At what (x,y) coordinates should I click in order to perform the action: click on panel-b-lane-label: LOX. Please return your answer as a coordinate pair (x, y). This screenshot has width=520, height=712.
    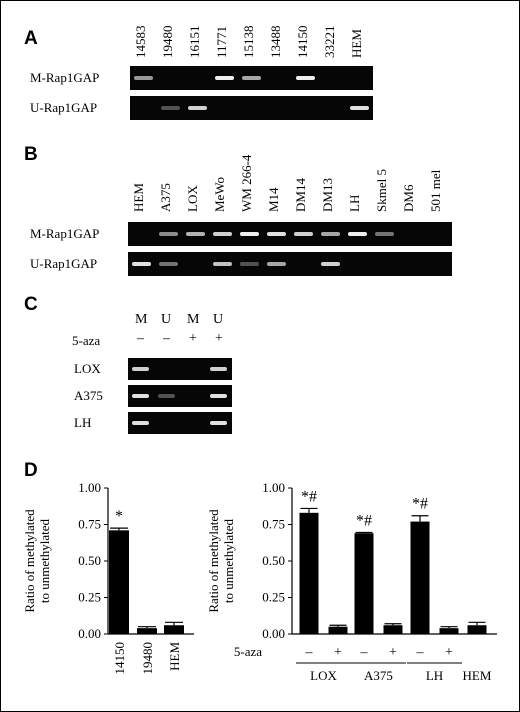
    Looking at the image, I should click on (192, 198).